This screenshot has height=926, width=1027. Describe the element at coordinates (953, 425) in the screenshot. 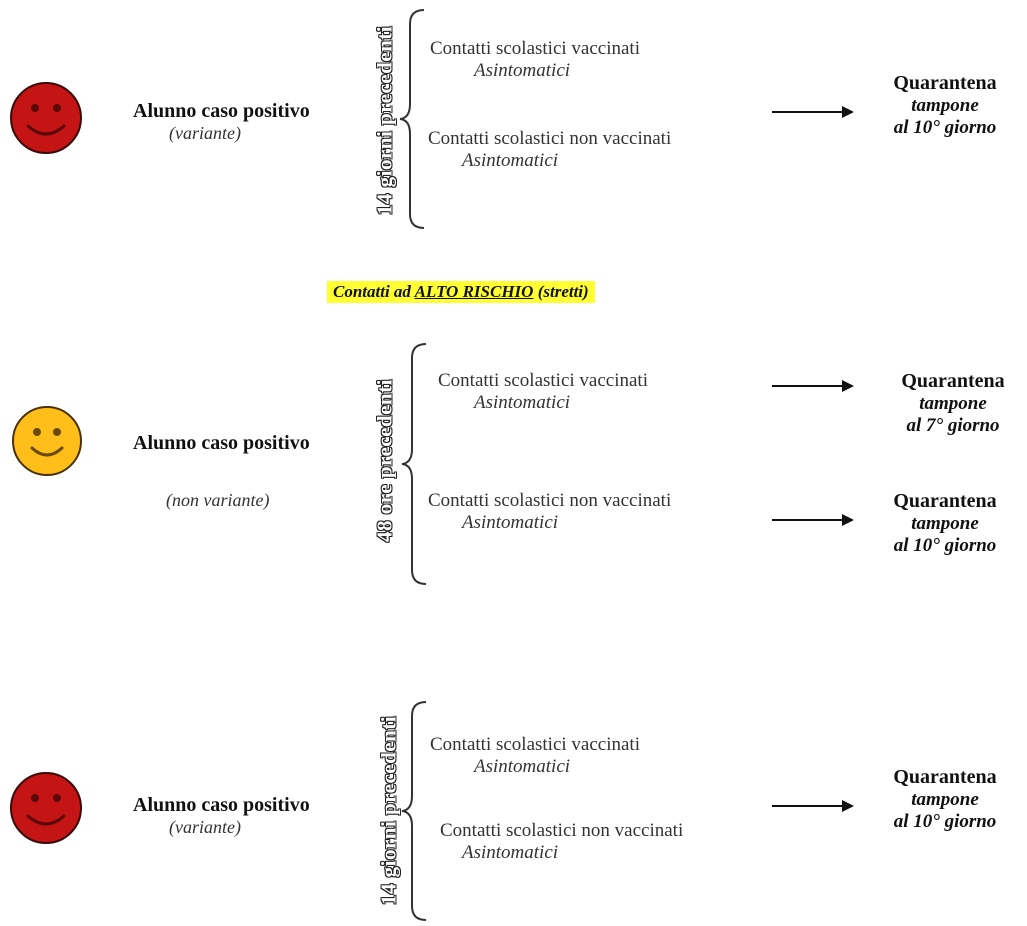

I see `outcome-line: al 7° giorno` at that location.